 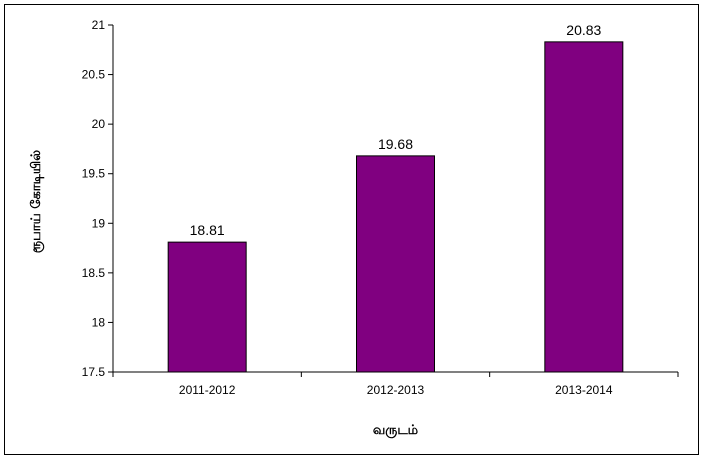 I want to click on y-tick-label: 20, so click(x=99, y=124).